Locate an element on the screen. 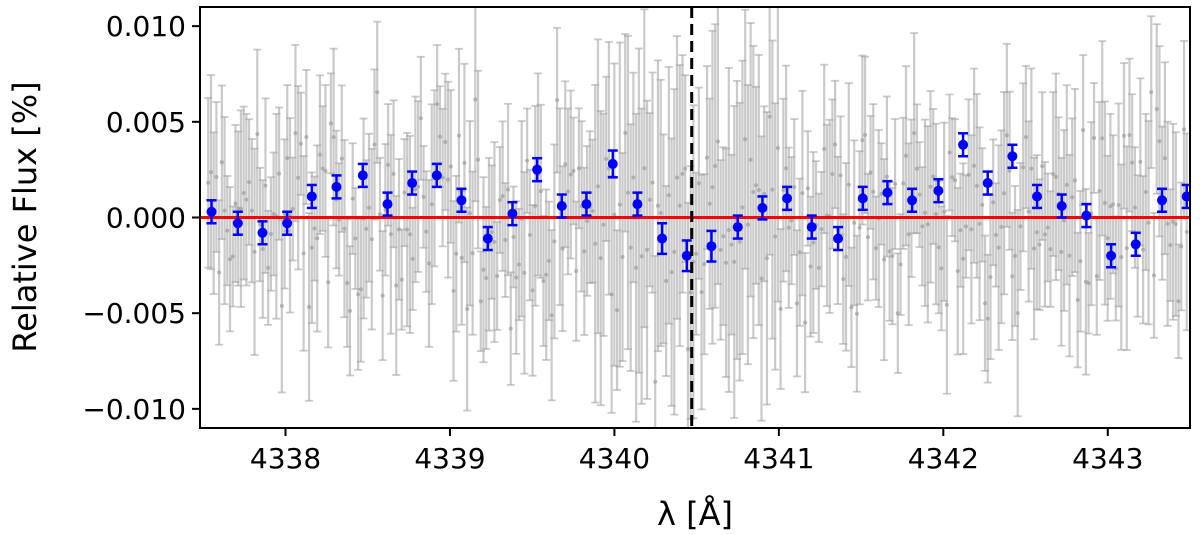 Image resolution: width=1200 pixels, height=535 pixels. x-tick-label: 4342 is located at coordinates (943, 458).